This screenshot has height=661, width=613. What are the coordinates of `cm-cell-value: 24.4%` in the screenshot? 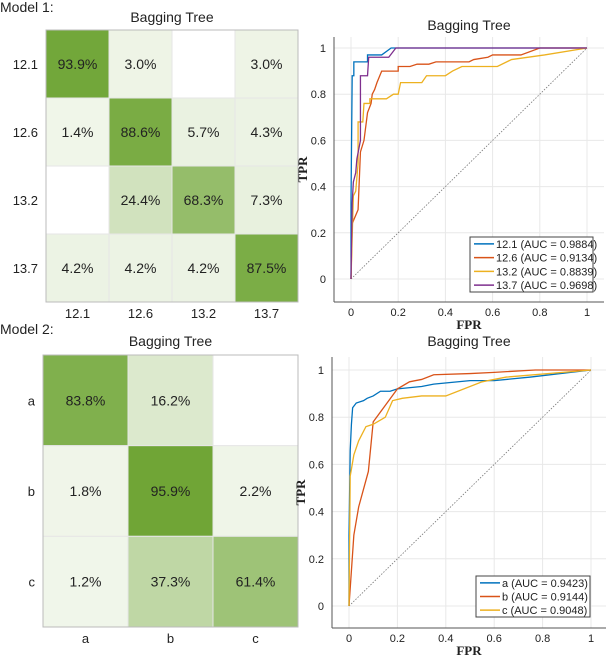 It's located at (141, 200).